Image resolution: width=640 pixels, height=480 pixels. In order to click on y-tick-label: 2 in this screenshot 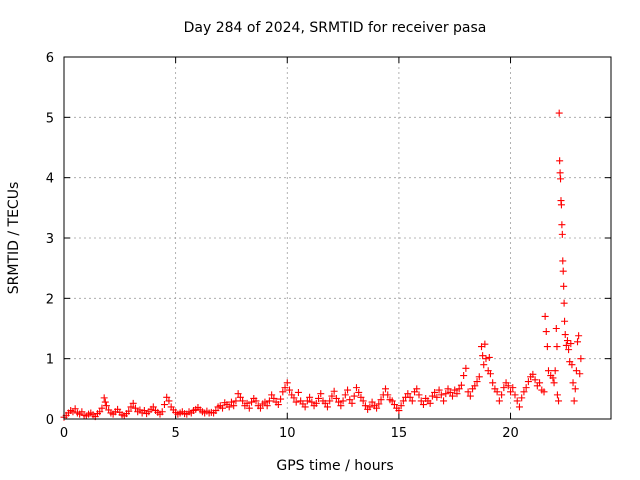, I will do `click(50, 299)`.